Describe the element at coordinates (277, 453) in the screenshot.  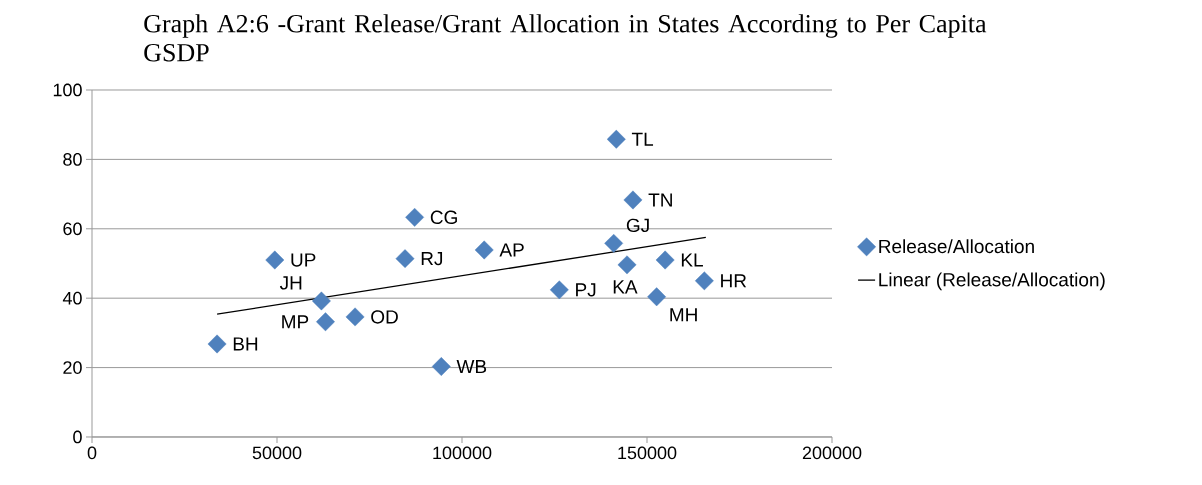
I see `x-tick-label: 50000` at that location.